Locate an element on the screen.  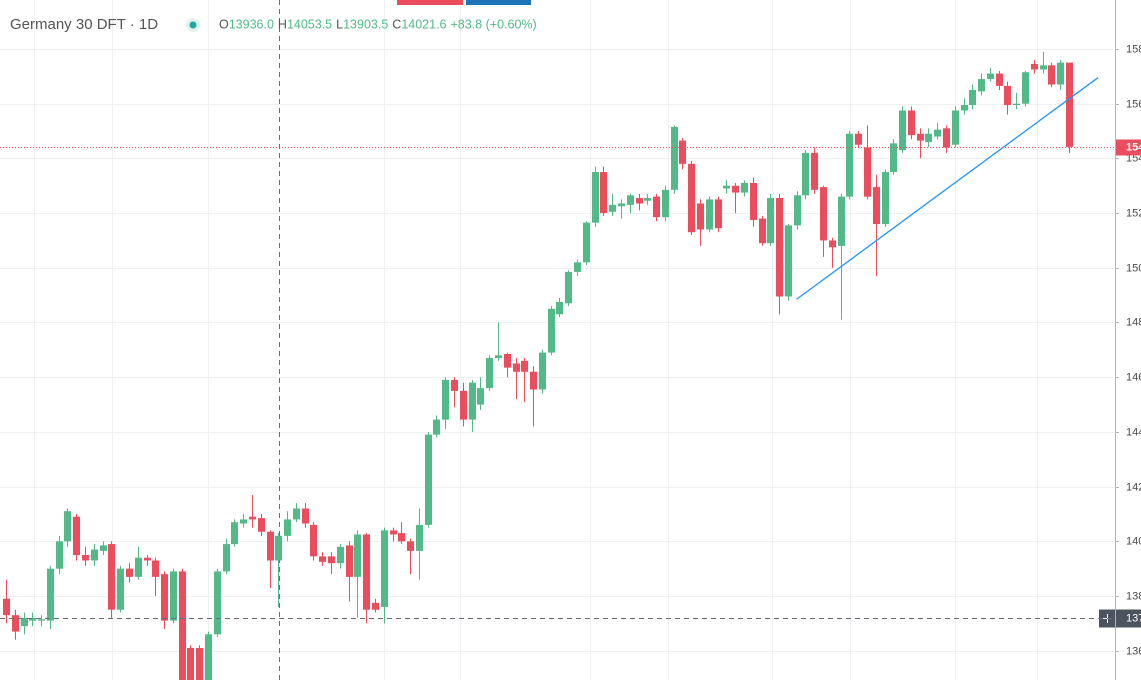
trendline is located at coordinates (947, 188).